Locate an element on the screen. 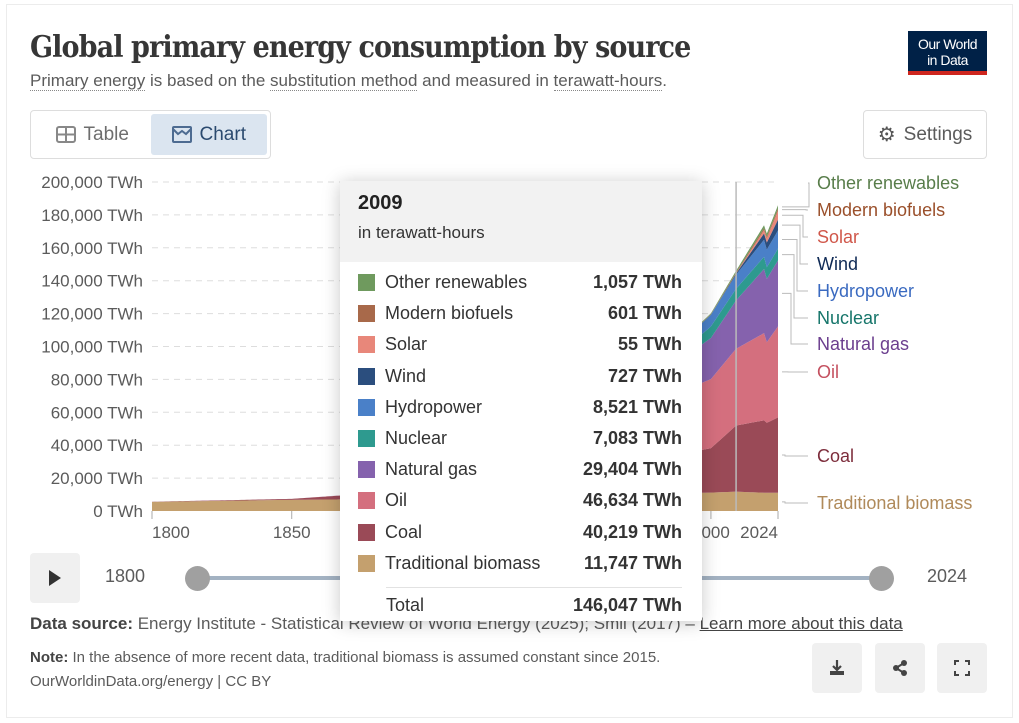 This screenshot has width=1019, height=723. share-button is located at coordinates (900, 668).